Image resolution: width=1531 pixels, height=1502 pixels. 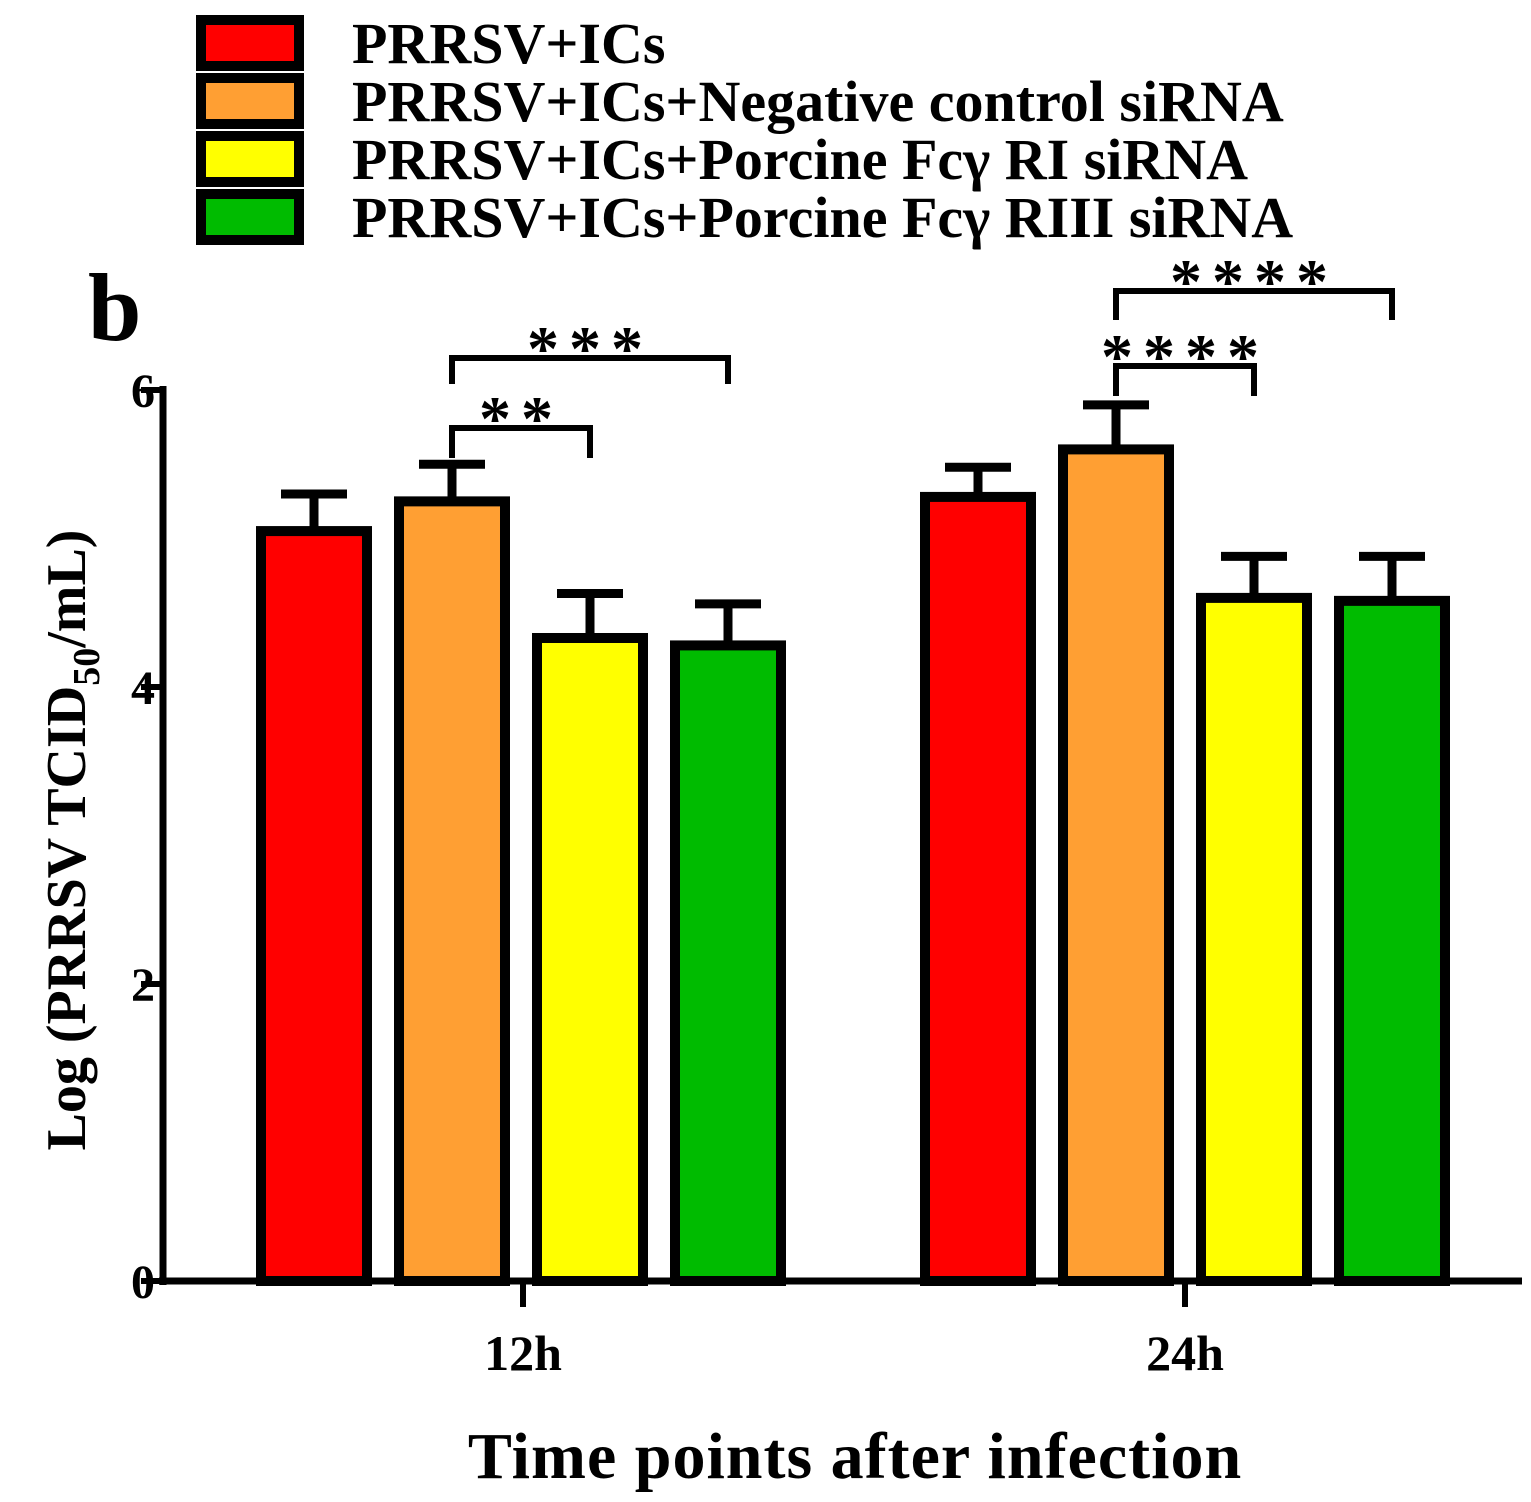 I want to click on panel-label: b, so click(x=114, y=307).